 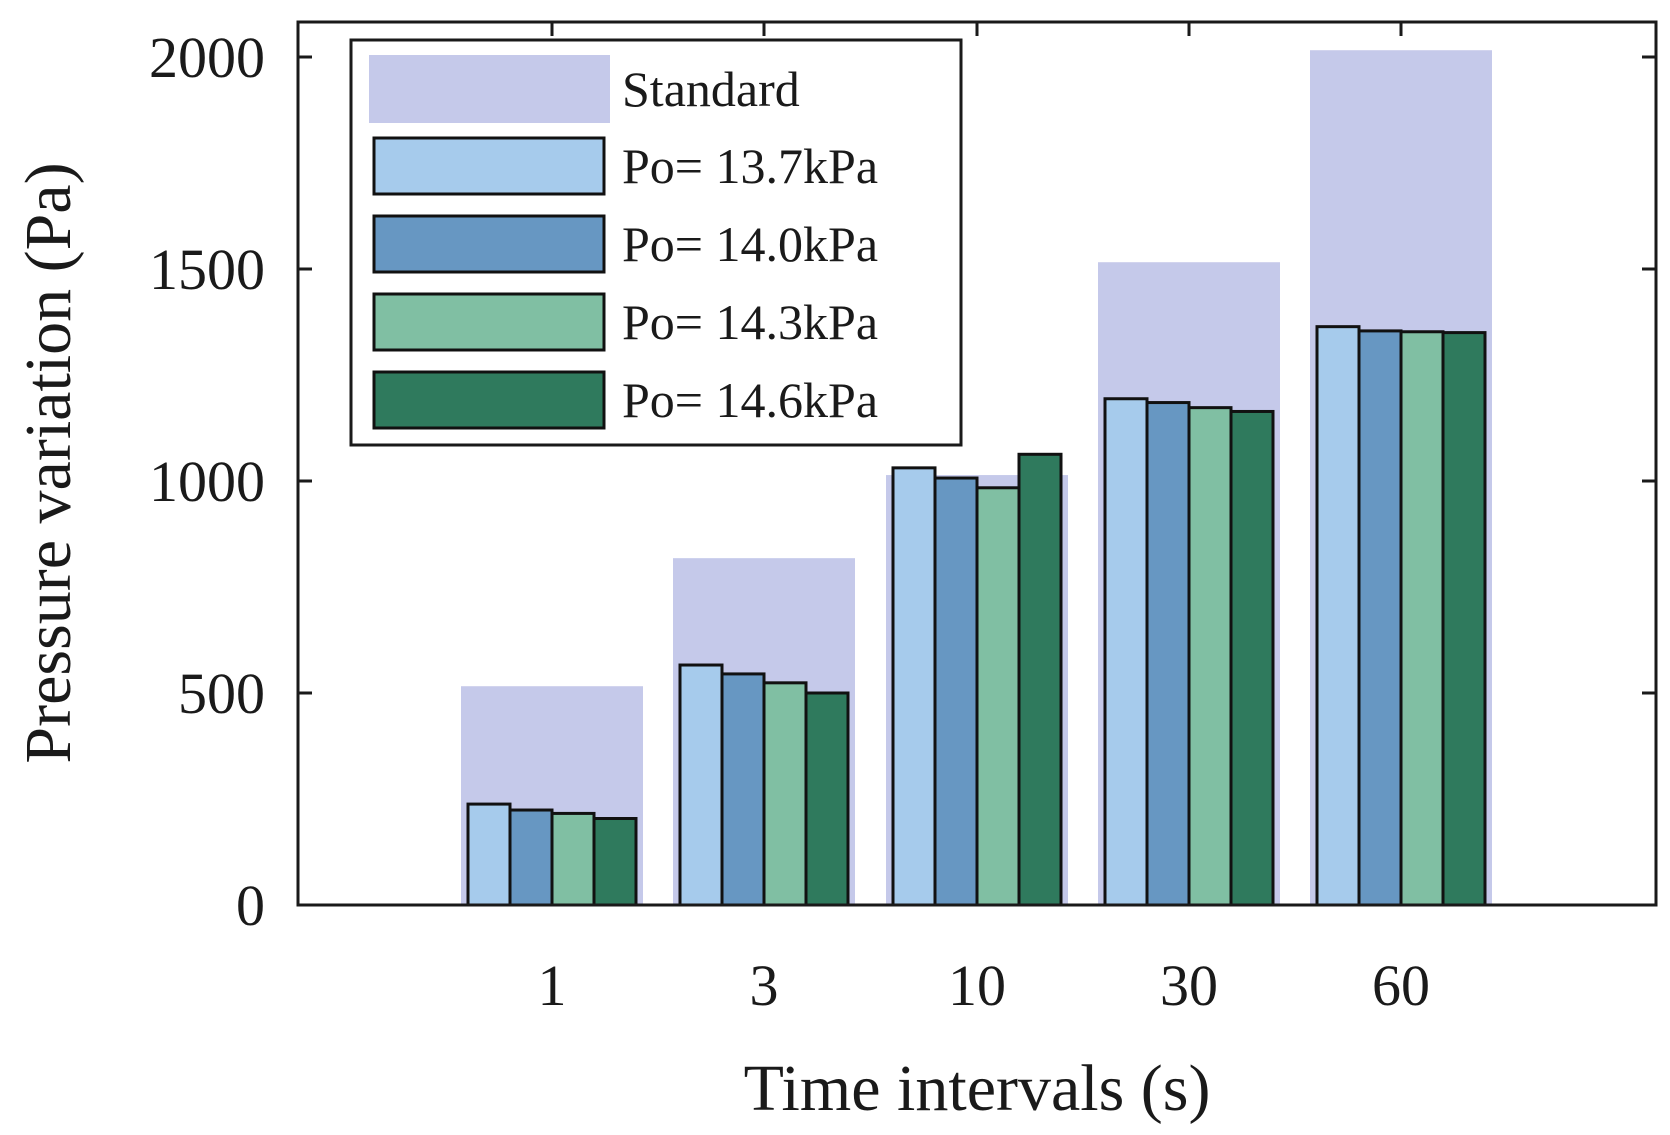 What do you see at coordinates (1422, 618) in the screenshot?
I see `bar-Po14-3kPa-t60` at bounding box center [1422, 618].